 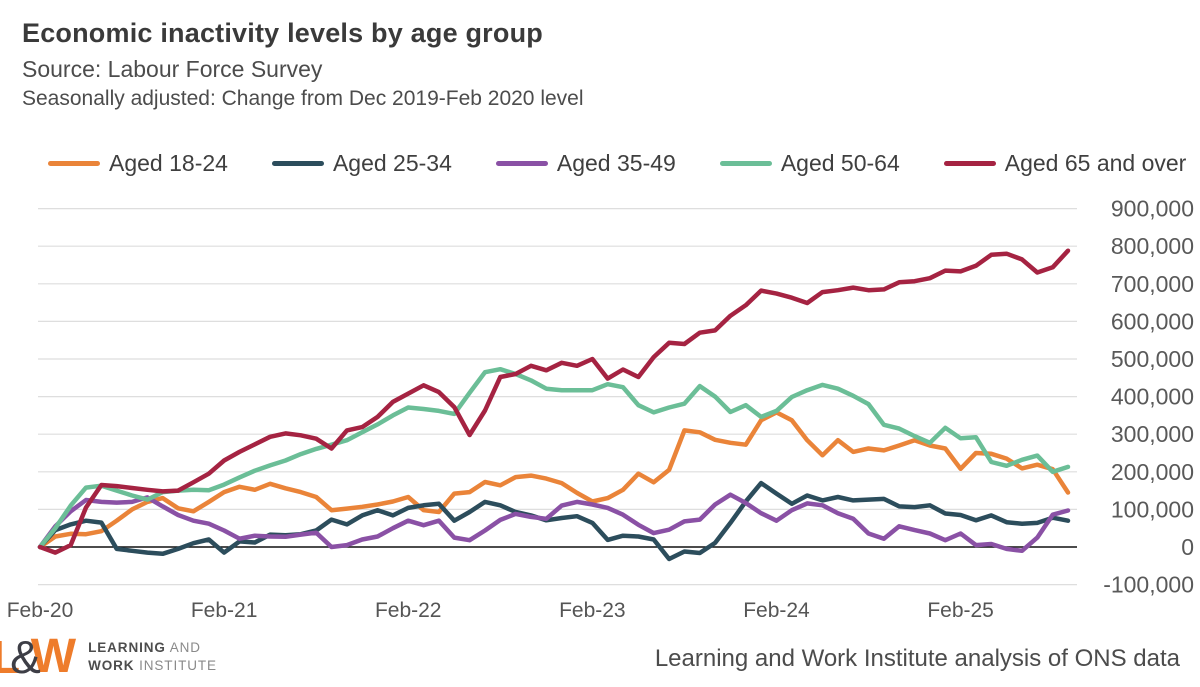 I want to click on x-axis-label: Feb-22, so click(x=408, y=610).